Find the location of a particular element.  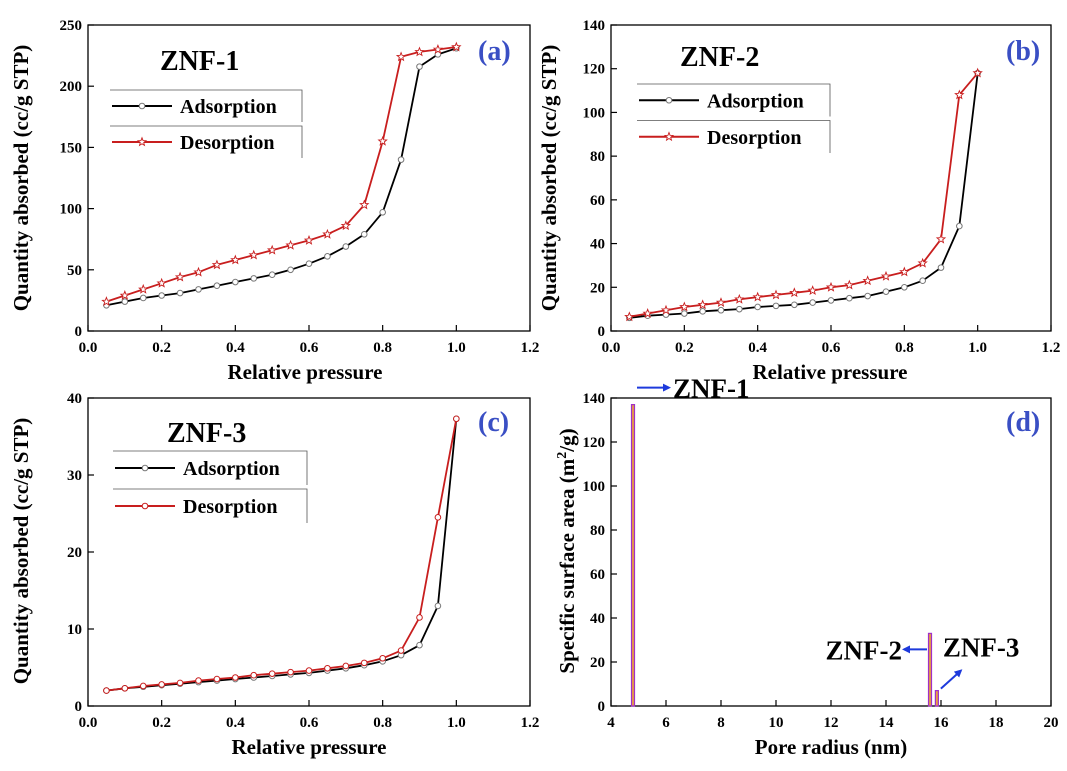

annotations: ZNF-1 ZNF-2 ZNF-3 is located at coordinates (828, 532).